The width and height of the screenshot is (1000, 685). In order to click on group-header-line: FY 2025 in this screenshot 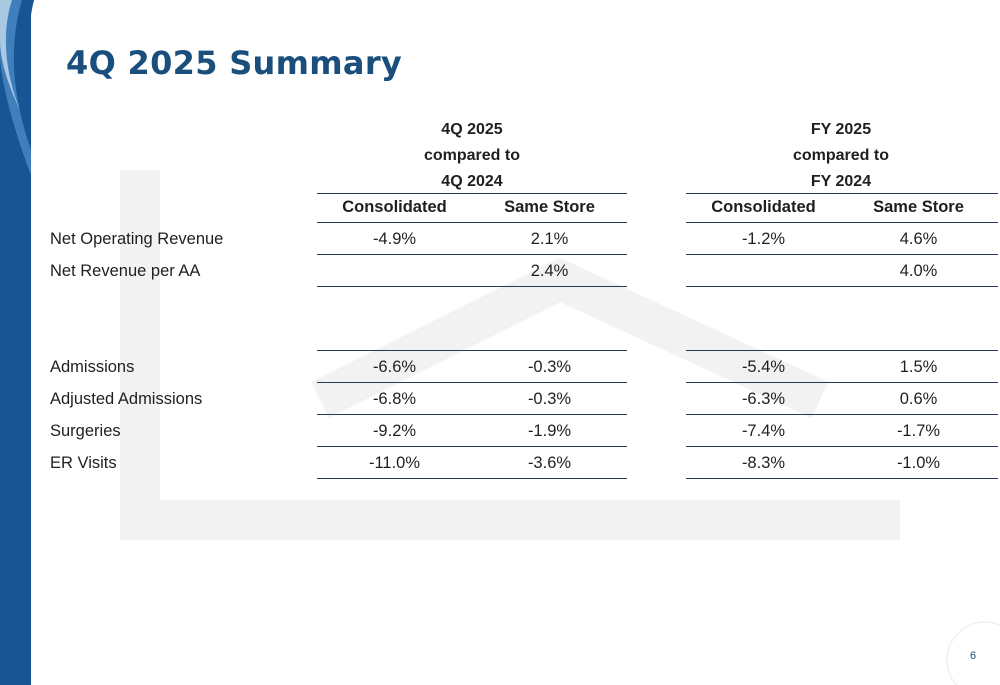, I will do `click(841, 129)`.